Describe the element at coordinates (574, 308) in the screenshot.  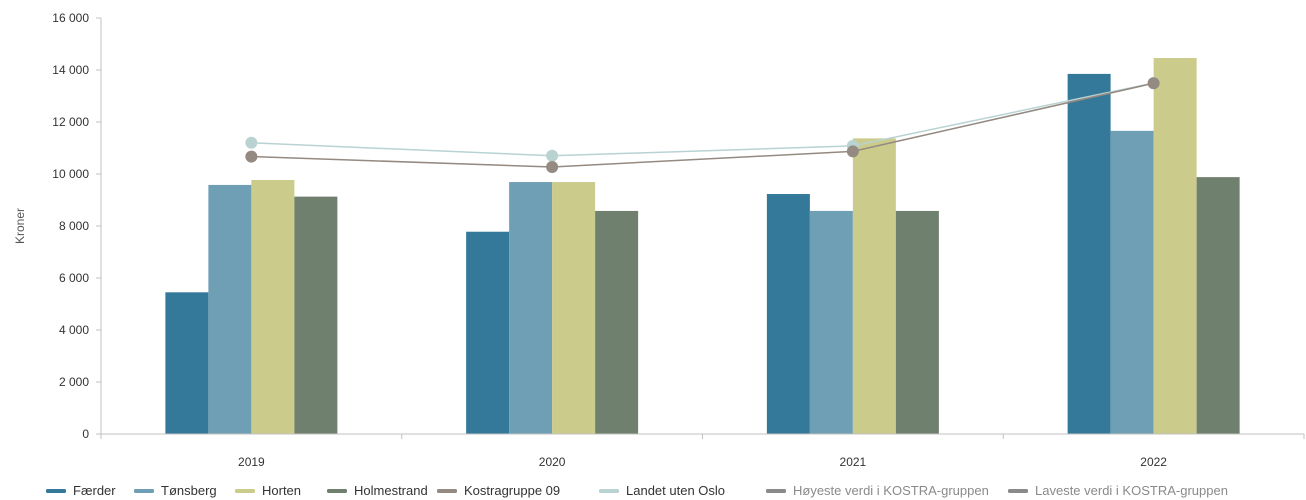
I see `bar-horten-2020` at that location.